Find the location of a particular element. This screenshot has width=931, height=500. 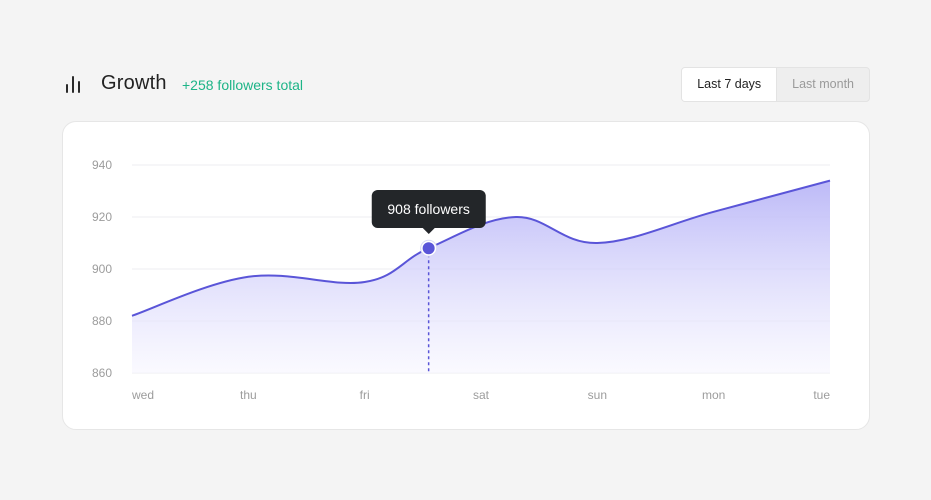

bar-chart-icon is located at coordinates (75, 84).